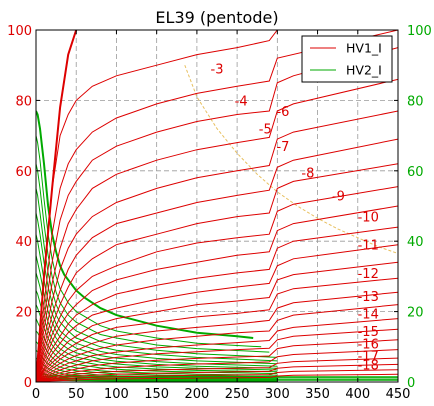 Image resolution: width=434 pixels, height=406 pixels. What do you see at coordinates (413, 207) in the screenshot?
I see `y-axis-right-ticks: 0 20 40 60 80 100` at bounding box center [413, 207].